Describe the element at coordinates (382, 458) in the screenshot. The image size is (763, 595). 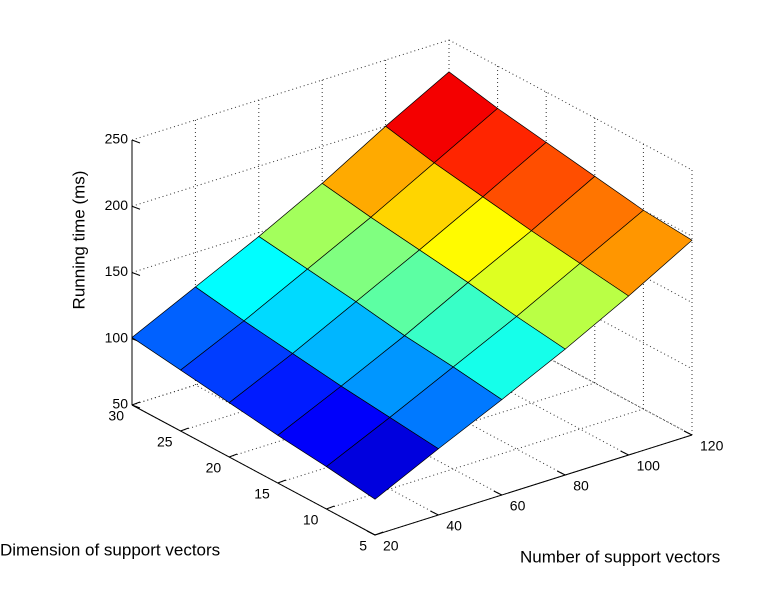
I see `surface-patch` at that location.